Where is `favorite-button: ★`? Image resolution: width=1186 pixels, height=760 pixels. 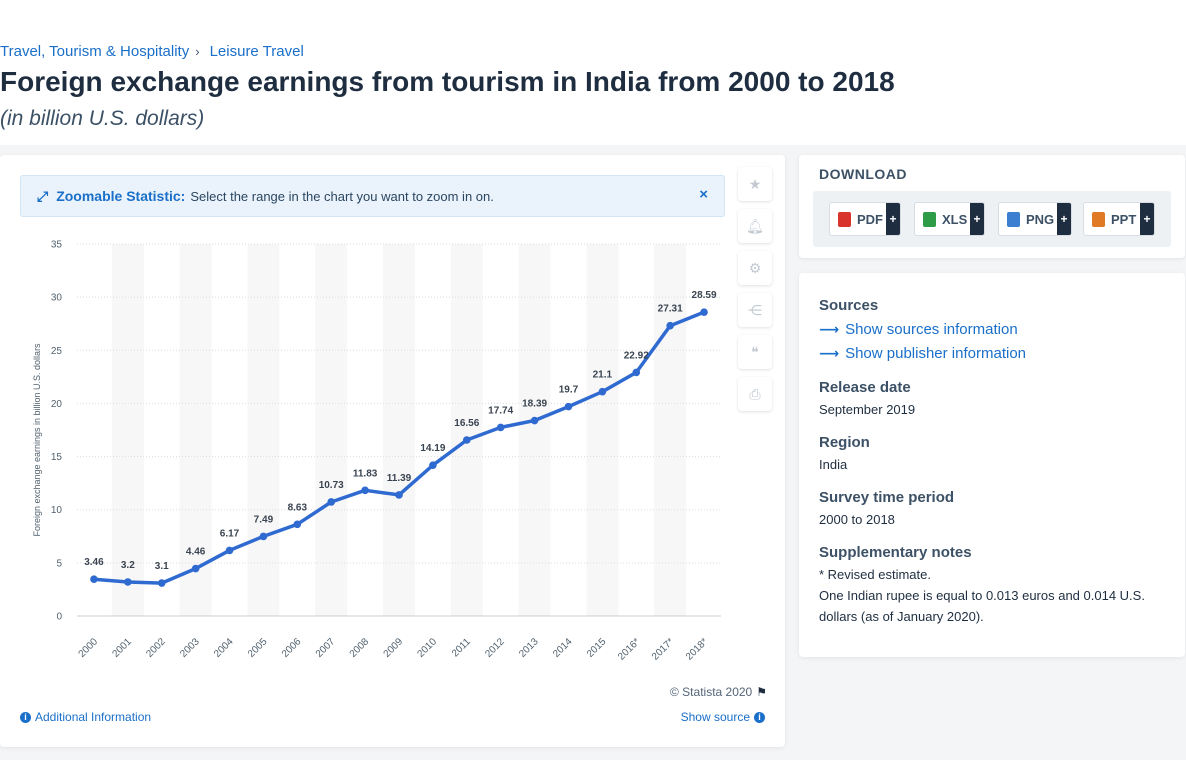 favorite-button: ★ is located at coordinates (755, 184).